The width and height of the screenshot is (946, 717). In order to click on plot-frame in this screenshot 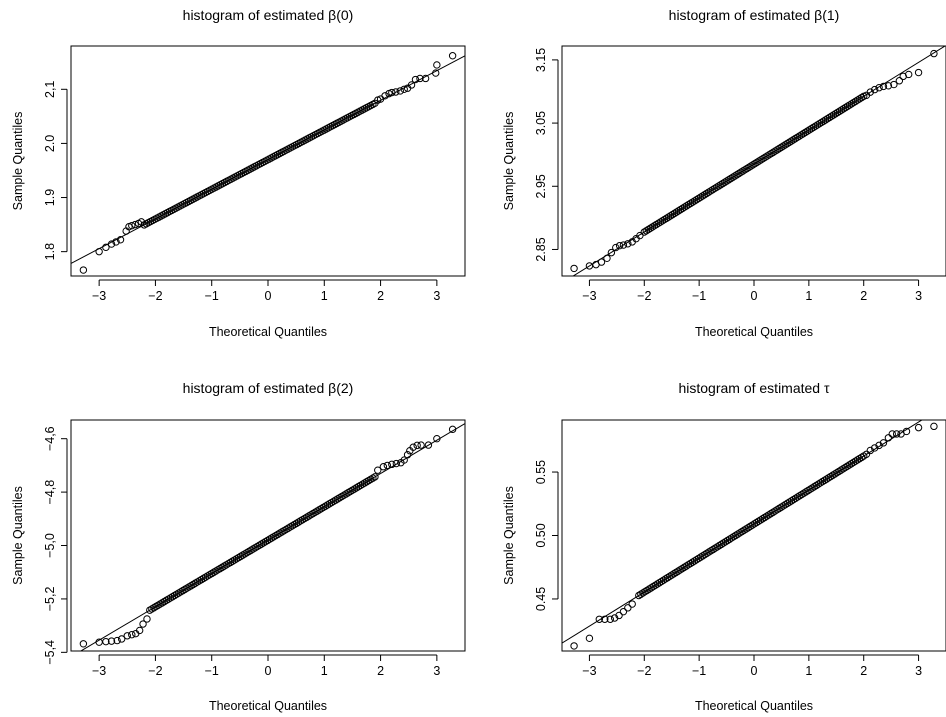, I will do `click(268, 535)`.